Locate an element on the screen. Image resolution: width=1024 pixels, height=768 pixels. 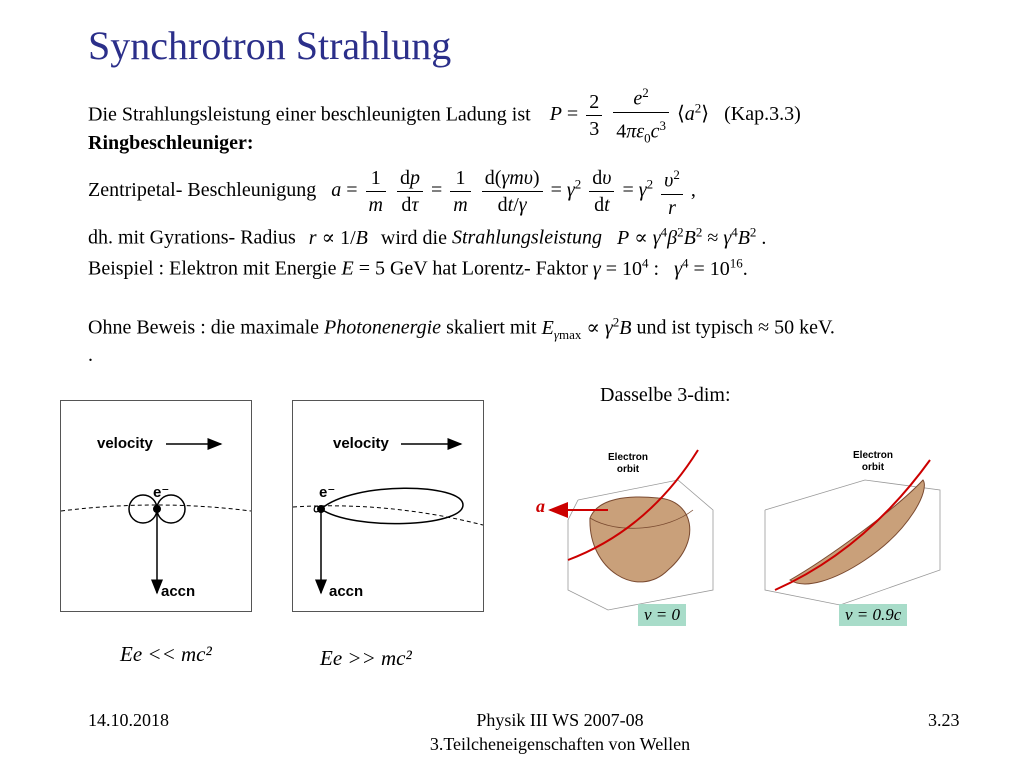
example-energy: E = 5 GeV is located at coordinates (384, 268).